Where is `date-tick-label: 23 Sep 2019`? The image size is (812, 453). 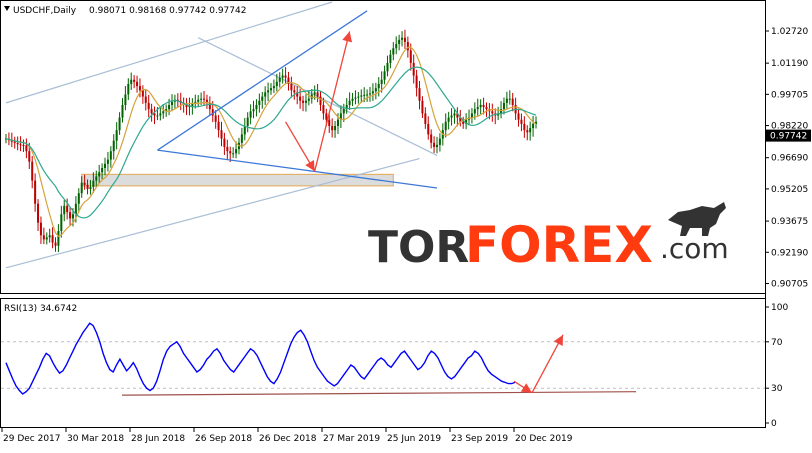 date-tick-label: 23 Sep 2019 is located at coordinates (479, 439).